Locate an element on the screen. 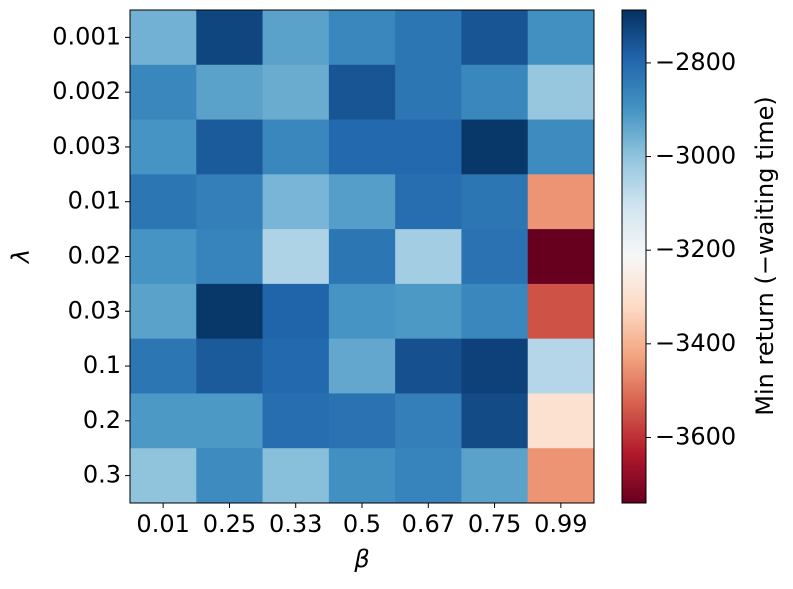  colorbar-tick-label: −3400 is located at coordinates (695, 343).